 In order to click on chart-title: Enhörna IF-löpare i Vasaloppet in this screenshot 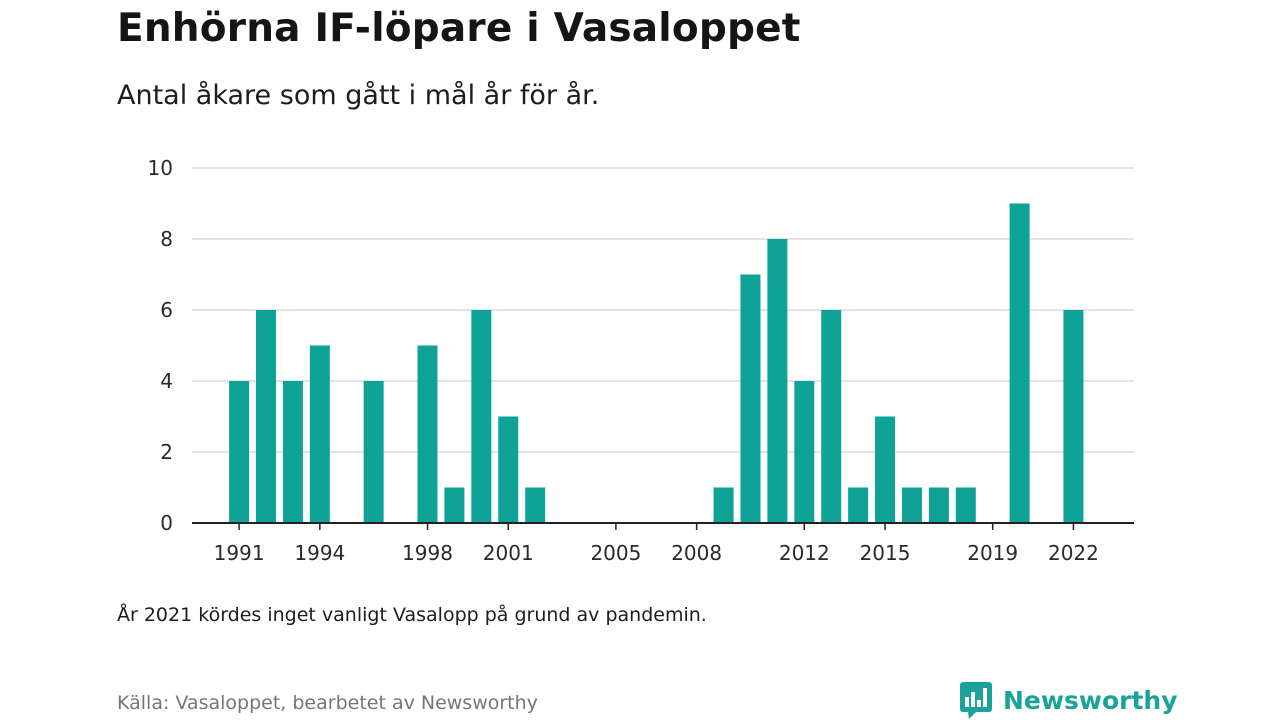, I will do `click(459, 28)`.